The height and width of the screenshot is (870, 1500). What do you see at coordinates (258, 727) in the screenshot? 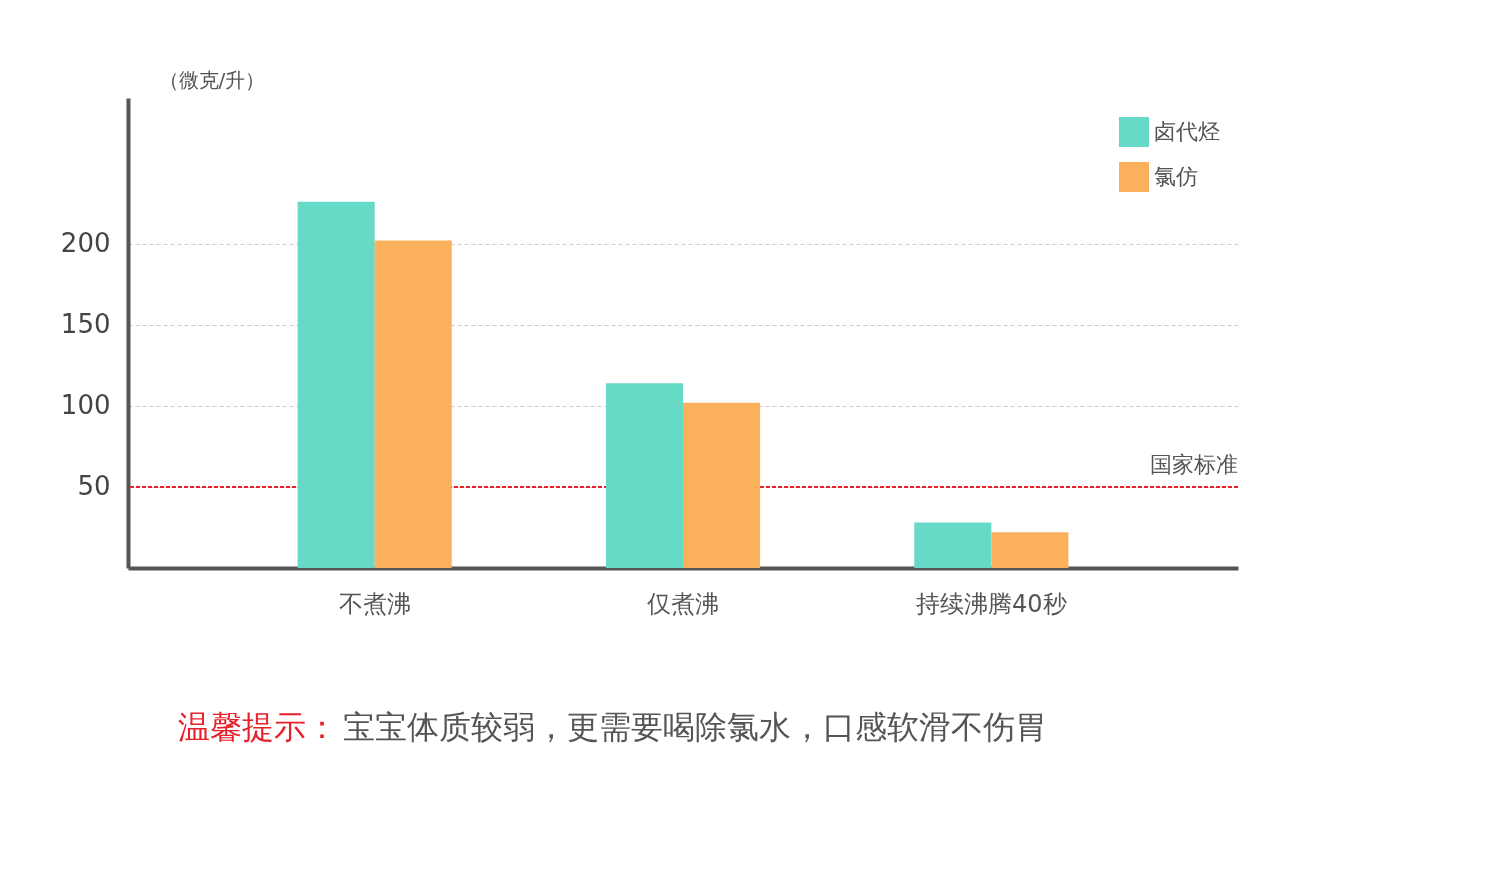
I see `text: 温馨提示：` at bounding box center [258, 727].